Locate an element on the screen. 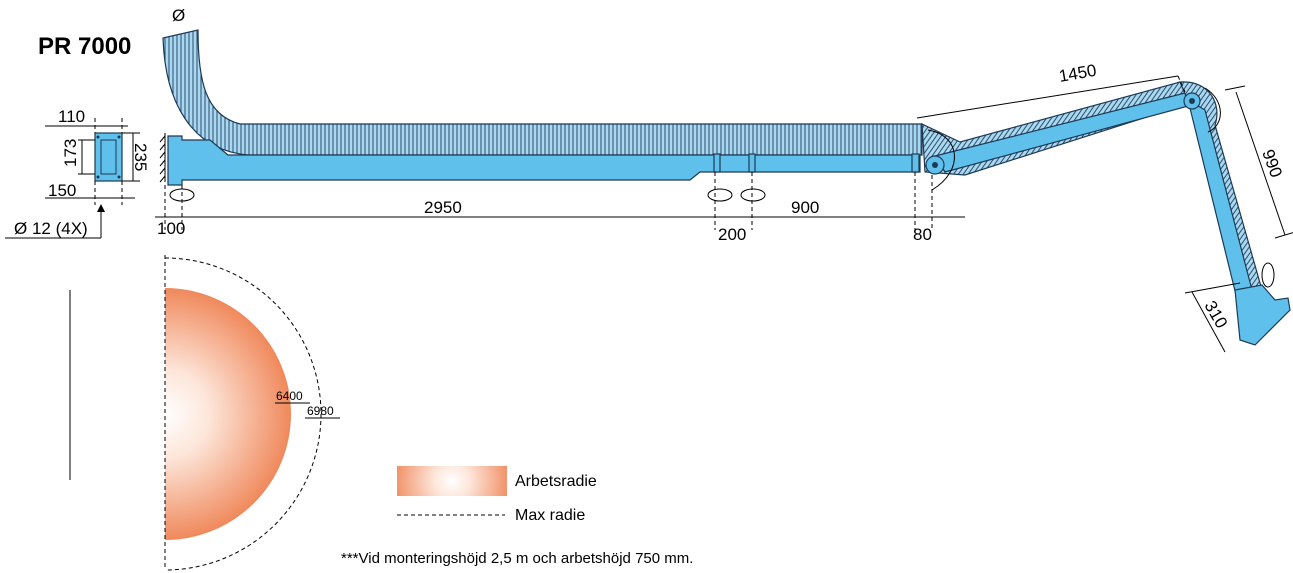 The height and width of the screenshot is (573, 1293). legend is located at coordinates (452, 490).